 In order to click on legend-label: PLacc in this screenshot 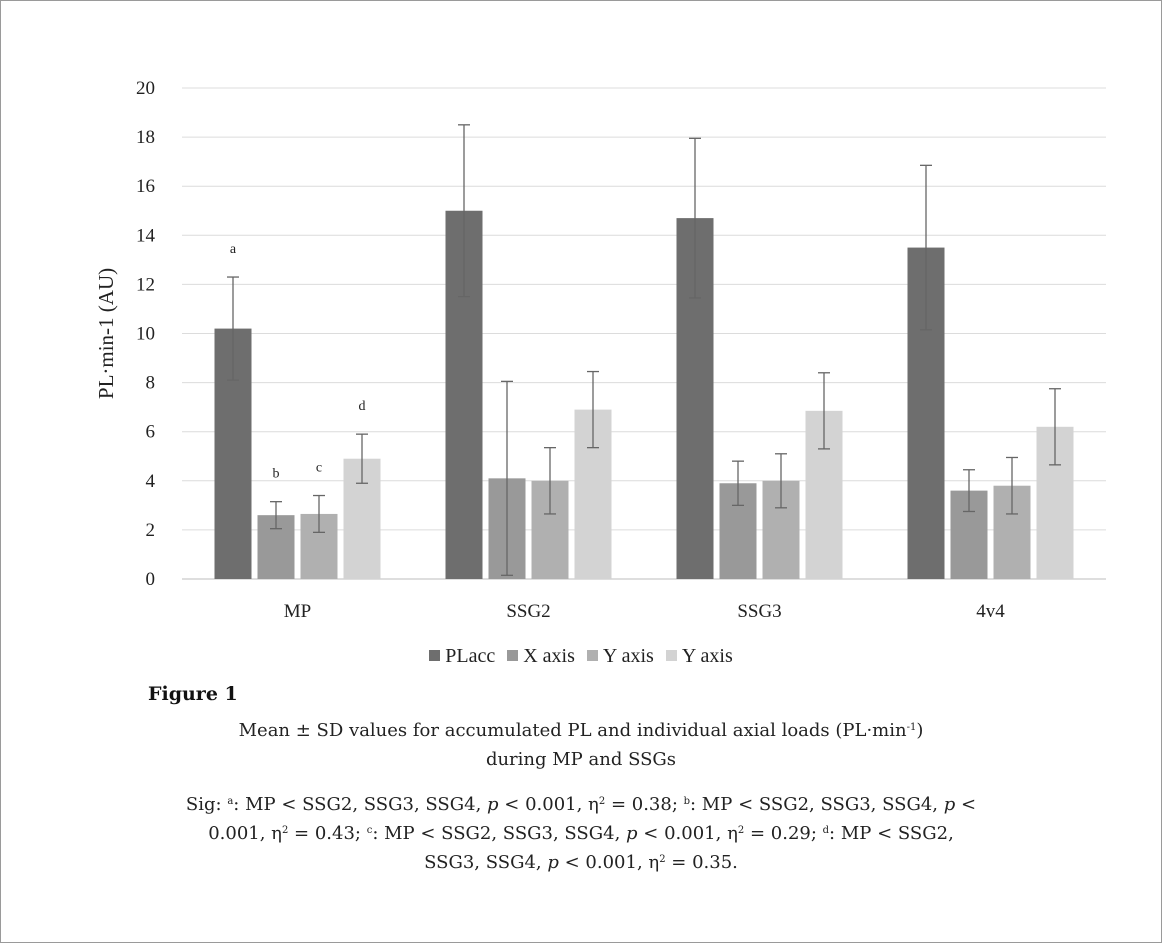, I will do `click(470, 656)`.